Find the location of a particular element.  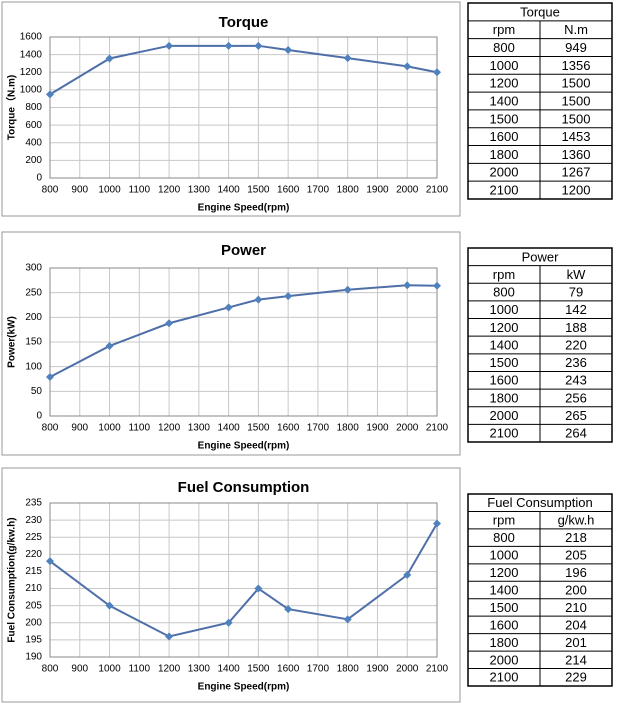

y-tick-label: 205 is located at coordinates (33, 605).